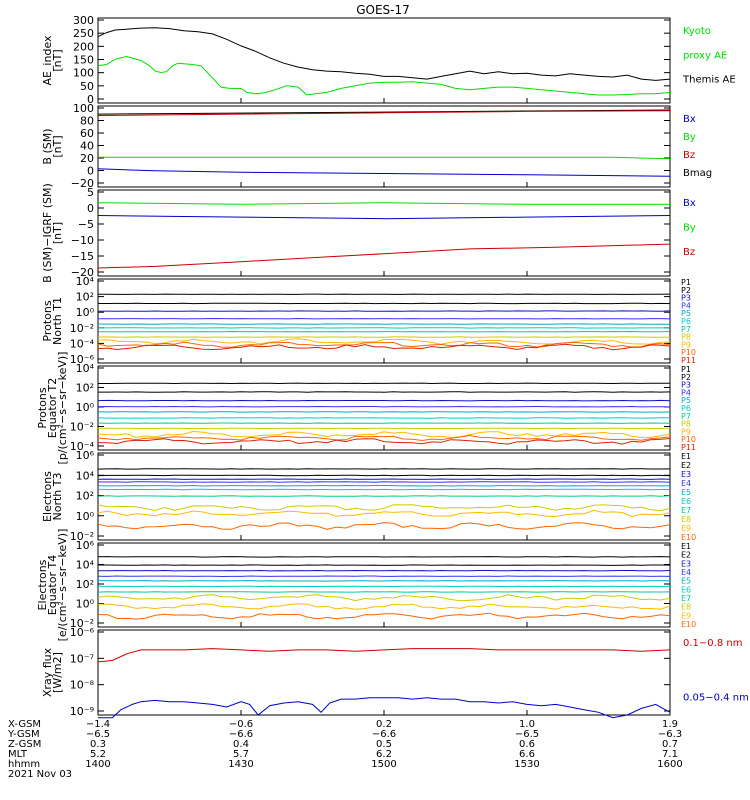  Describe the element at coordinates (87, 86) in the screenshot. I see `y-tick-label: 50` at that location.